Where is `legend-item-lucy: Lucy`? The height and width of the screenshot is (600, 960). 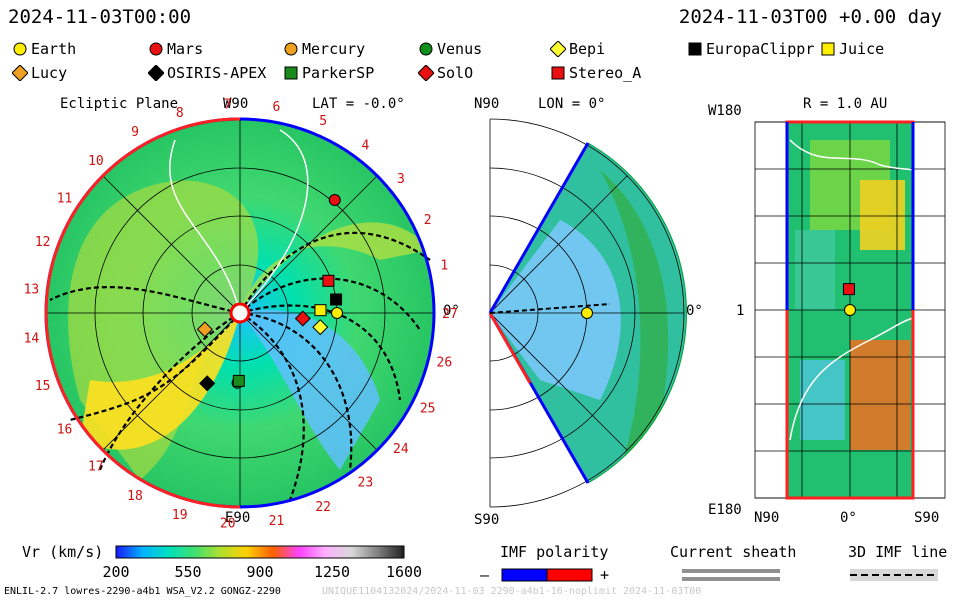 legend-item-lucy: Lucy is located at coordinates (39, 73).